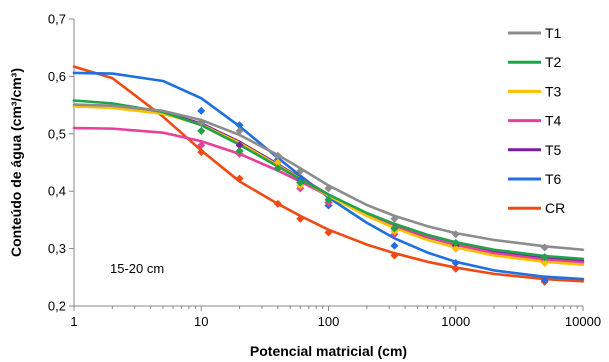 This screenshot has width=609, height=362. What do you see at coordinates (553, 179) in the screenshot?
I see `legend-label-t6: T6` at bounding box center [553, 179].